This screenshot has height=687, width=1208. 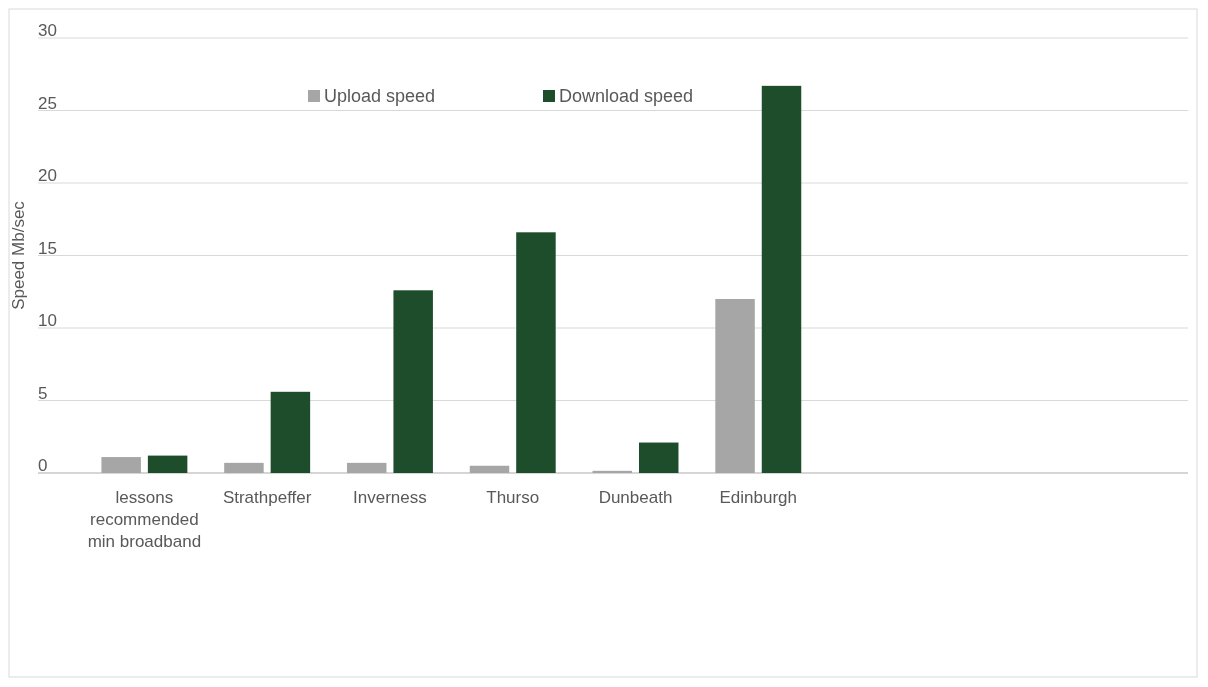 I want to click on x-tick-label: Strathpeffer, so click(x=267, y=497).